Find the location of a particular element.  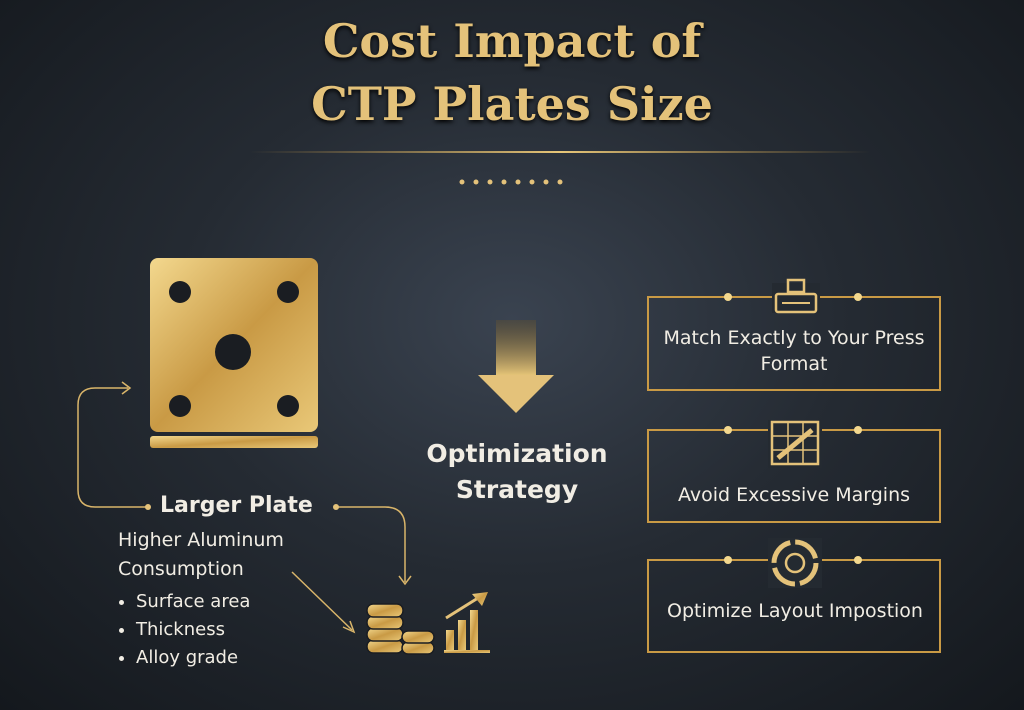

strategy-label: Avoid Excessive Margins is located at coordinates (794, 495).